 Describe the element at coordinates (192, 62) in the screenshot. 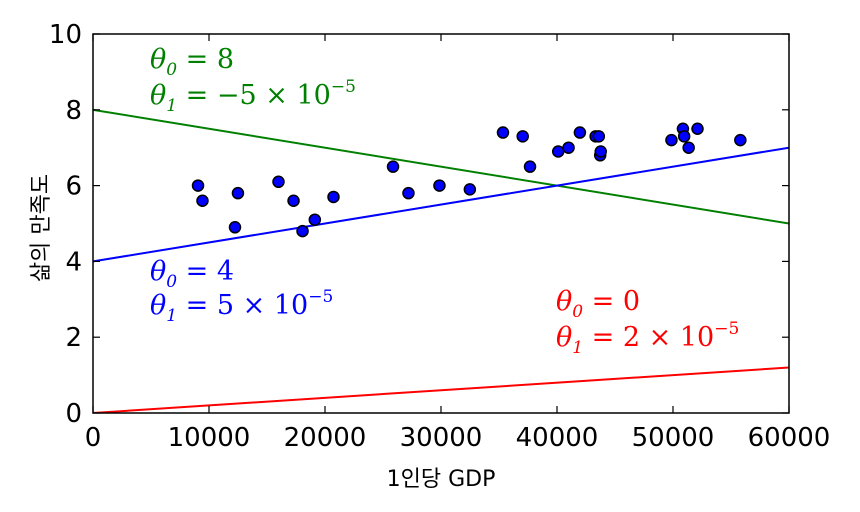

I see `annotation-green-theta0: θ0 = 8` at that location.